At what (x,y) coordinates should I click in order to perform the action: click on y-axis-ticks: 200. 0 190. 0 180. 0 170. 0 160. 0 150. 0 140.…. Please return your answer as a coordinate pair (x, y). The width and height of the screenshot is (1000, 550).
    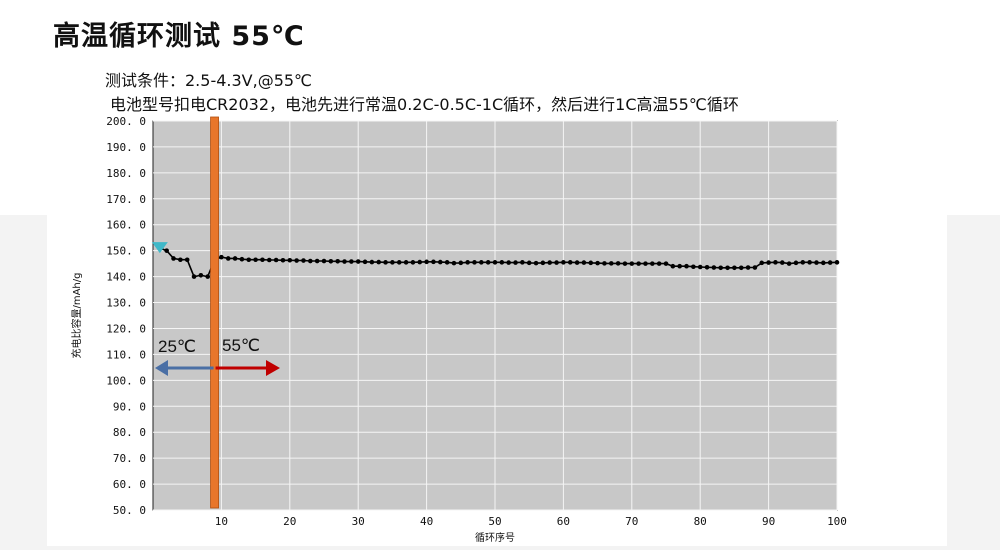
    Looking at the image, I should click on (126, 316).